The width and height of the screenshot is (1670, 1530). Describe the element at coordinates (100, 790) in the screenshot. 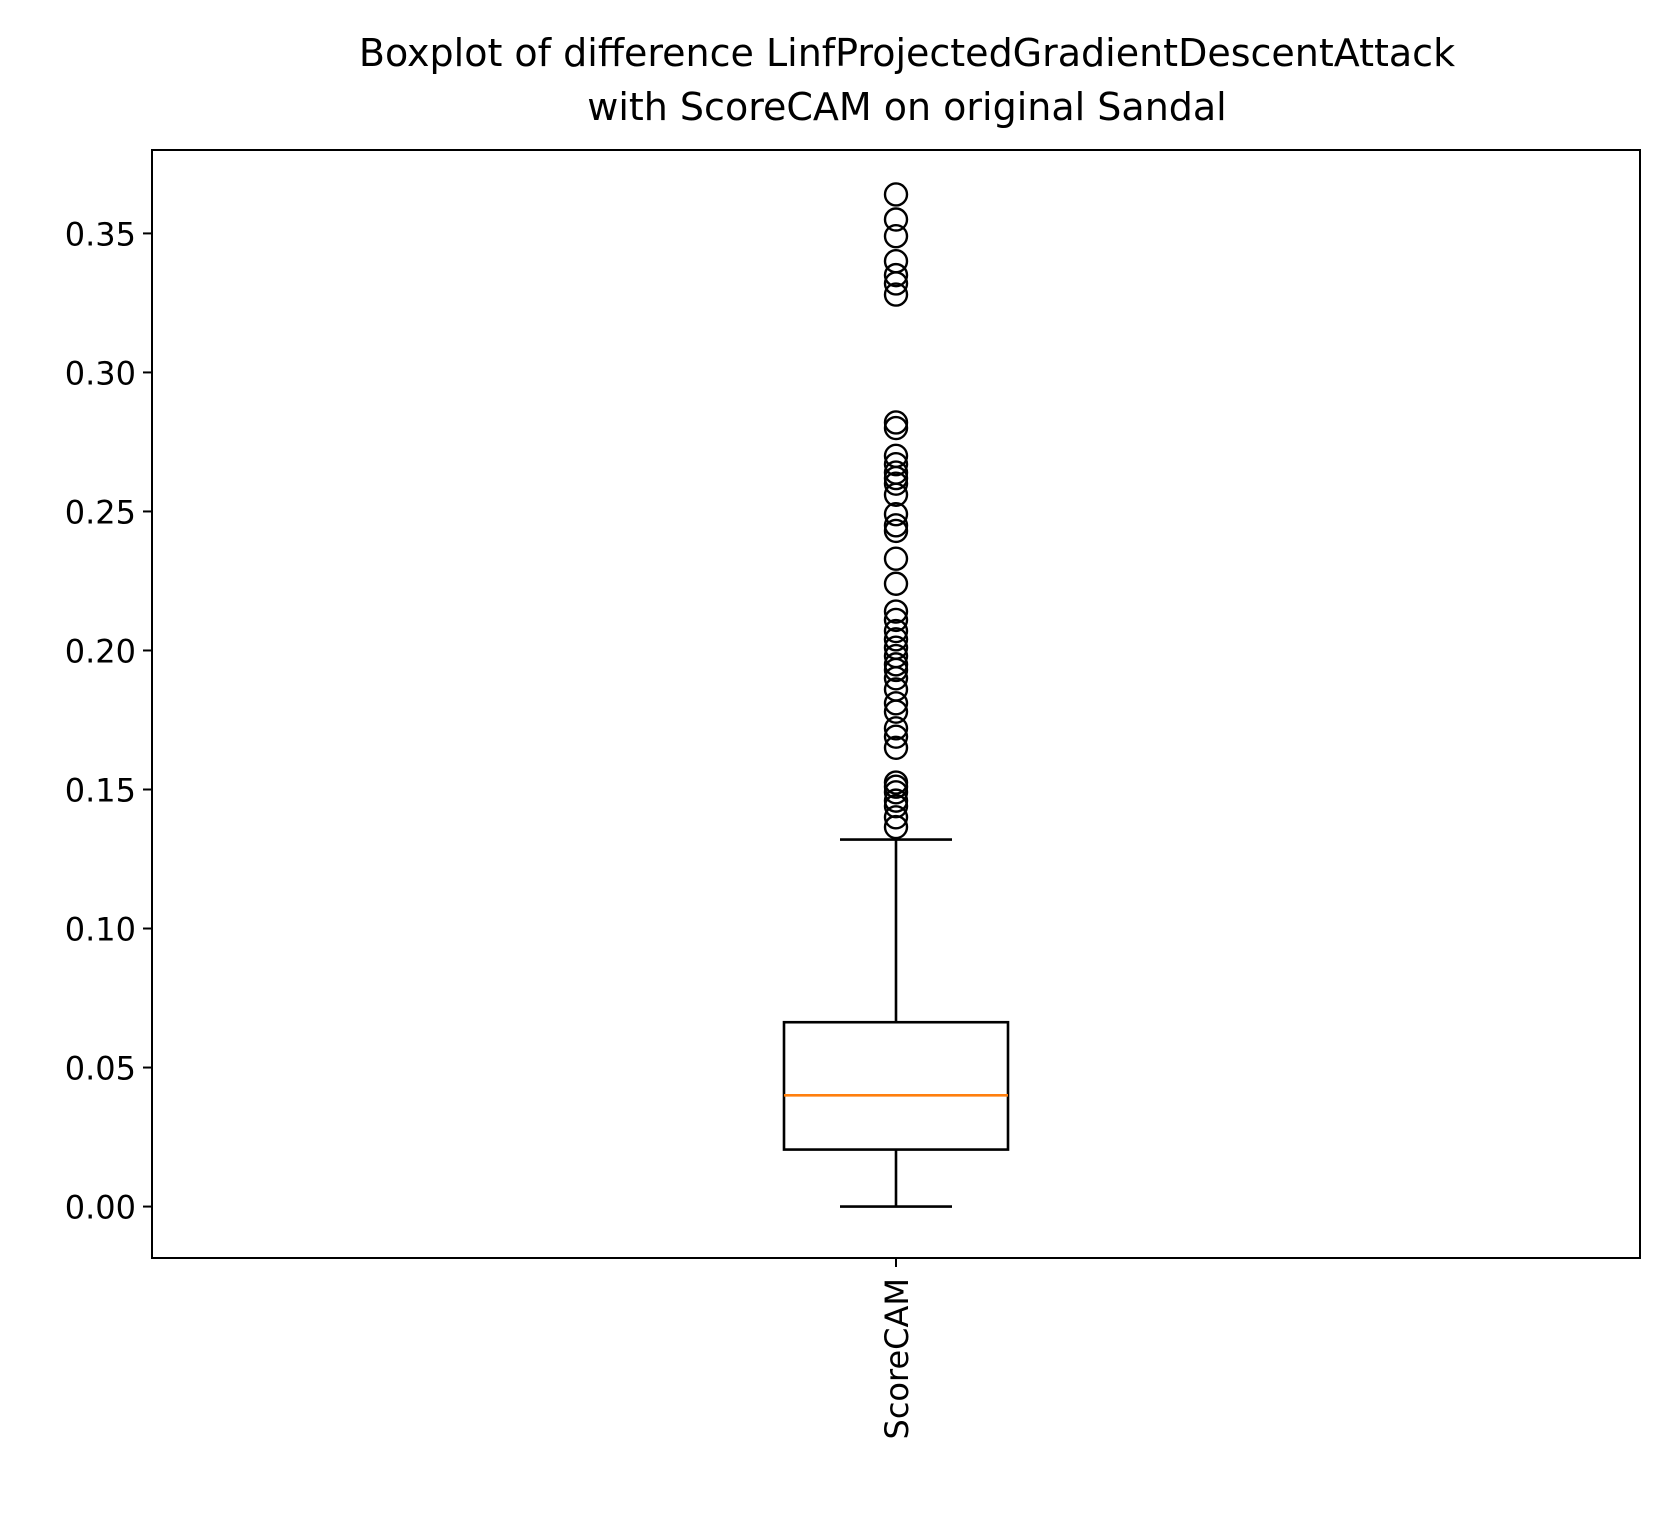

I see `y-tick-label: 0.15` at that location.